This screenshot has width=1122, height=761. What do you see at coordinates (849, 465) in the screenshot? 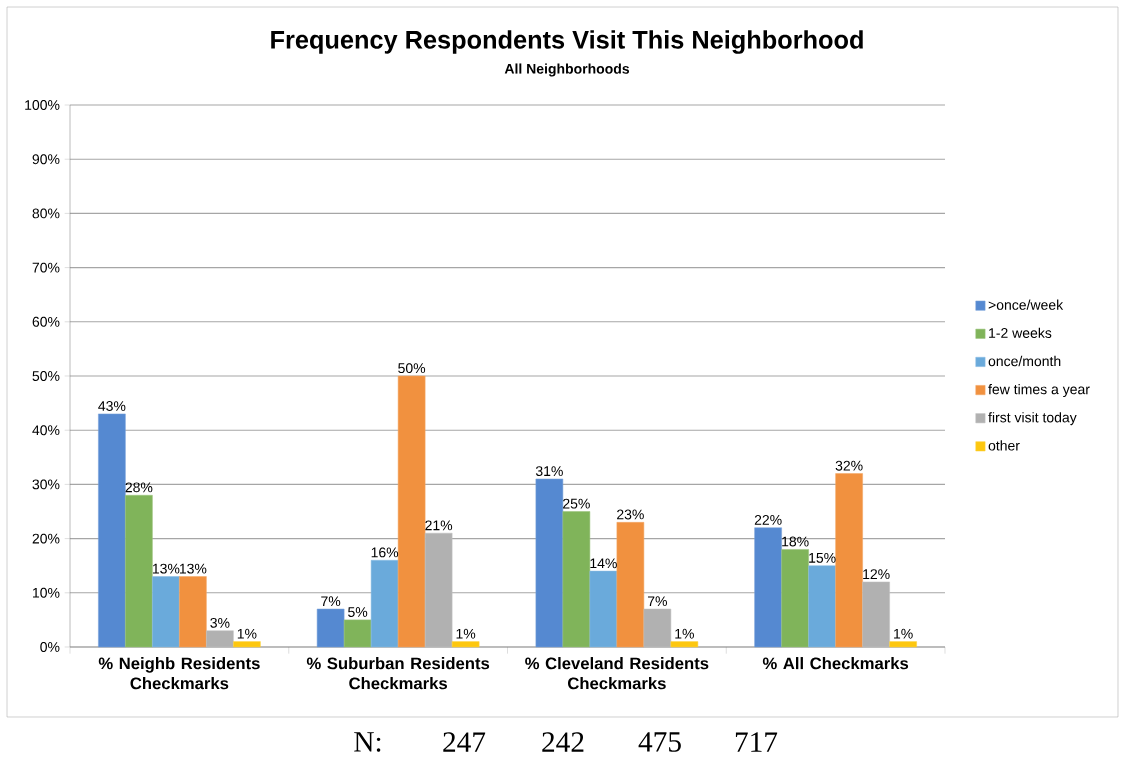
I see `data-label: 32%` at bounding box center [849, 465].